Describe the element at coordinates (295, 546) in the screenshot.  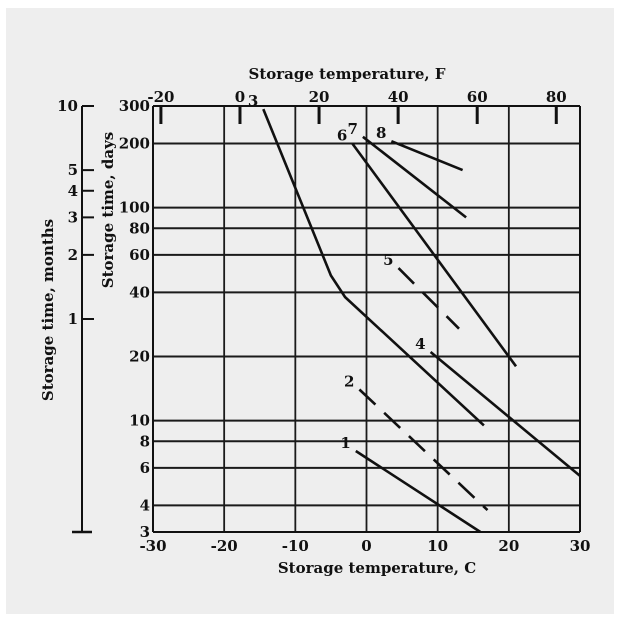
I see `x-bottom-tick-label: -10` at that location.